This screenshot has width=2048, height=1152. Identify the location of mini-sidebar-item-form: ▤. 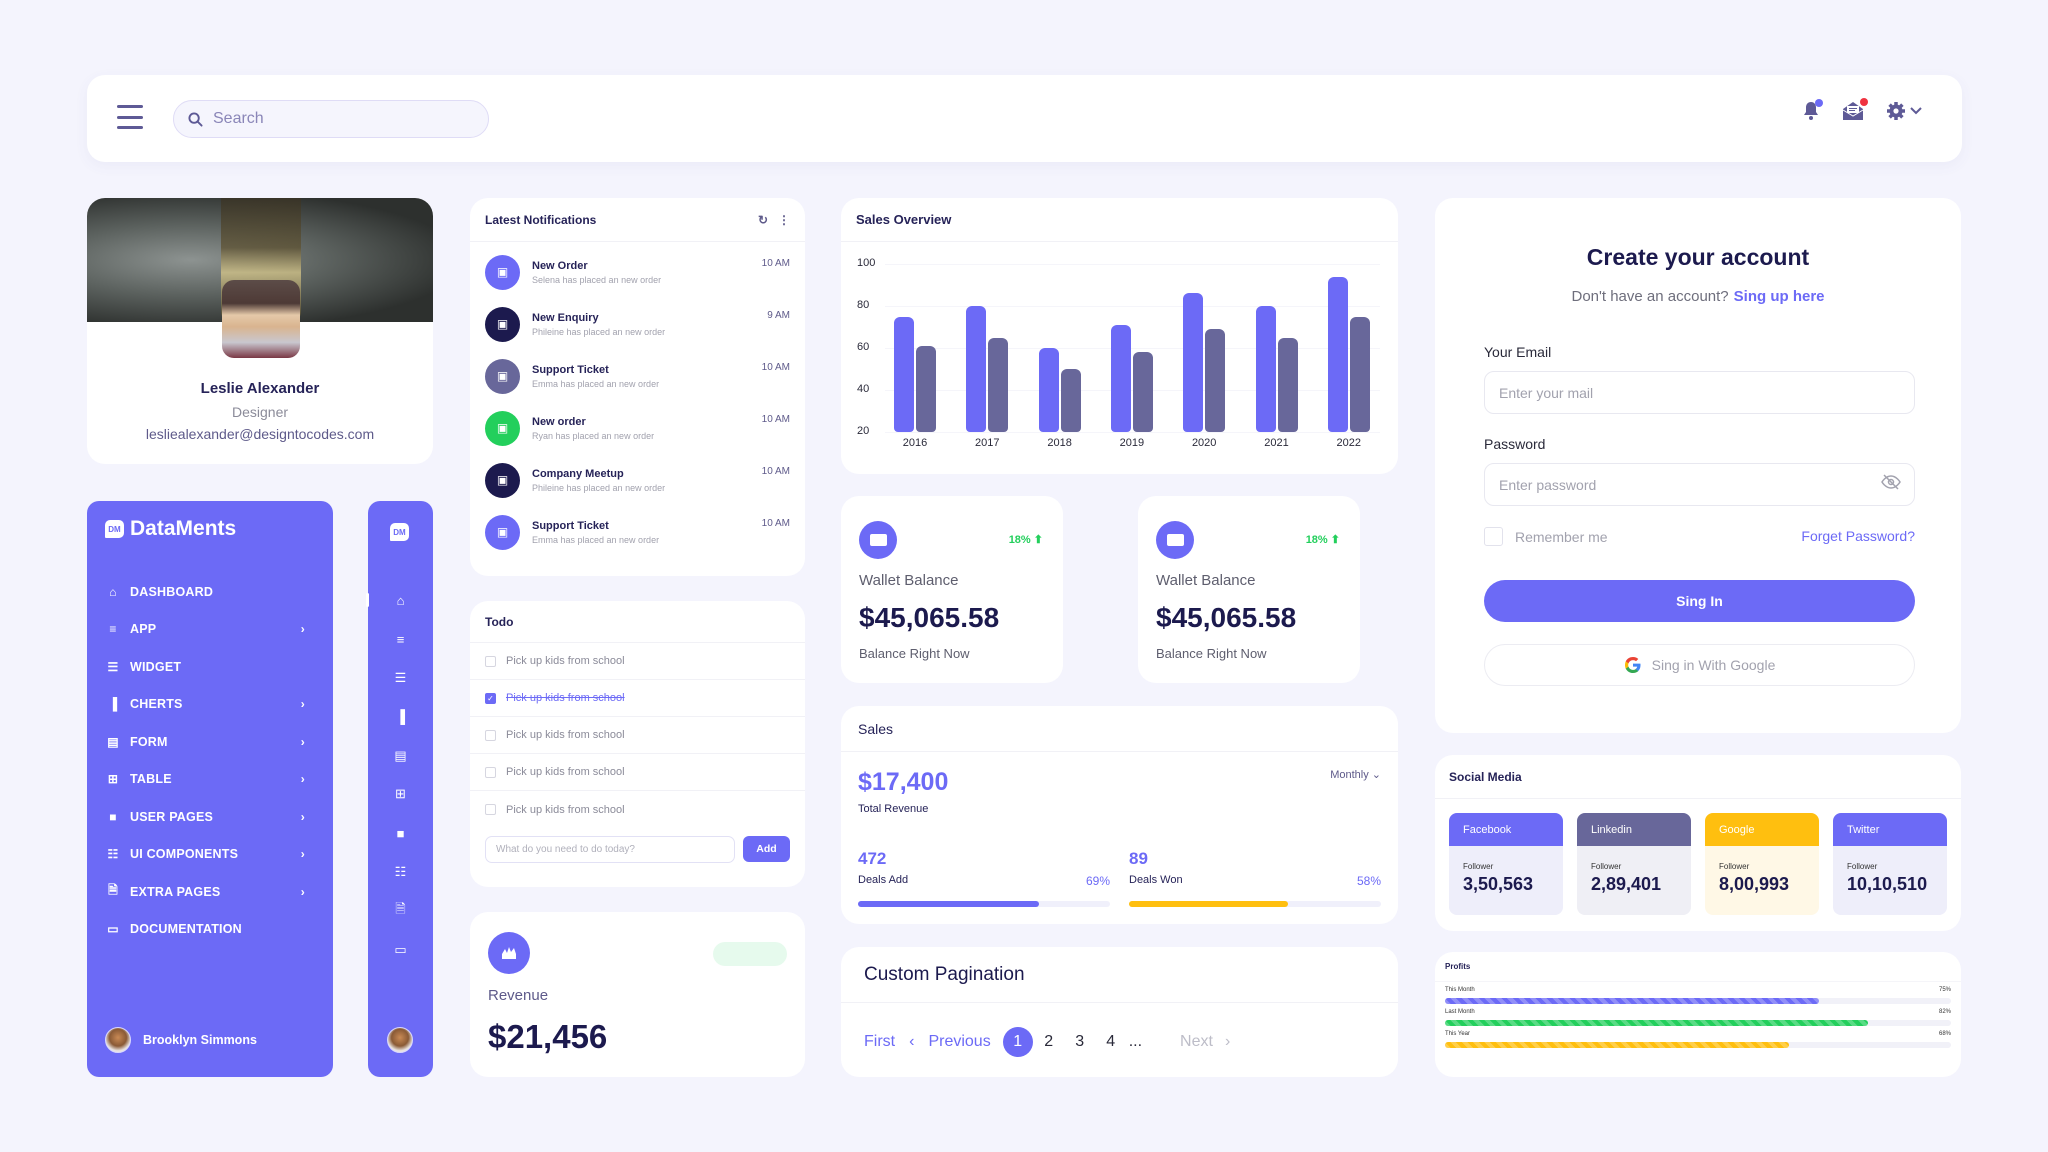
(400, 755).